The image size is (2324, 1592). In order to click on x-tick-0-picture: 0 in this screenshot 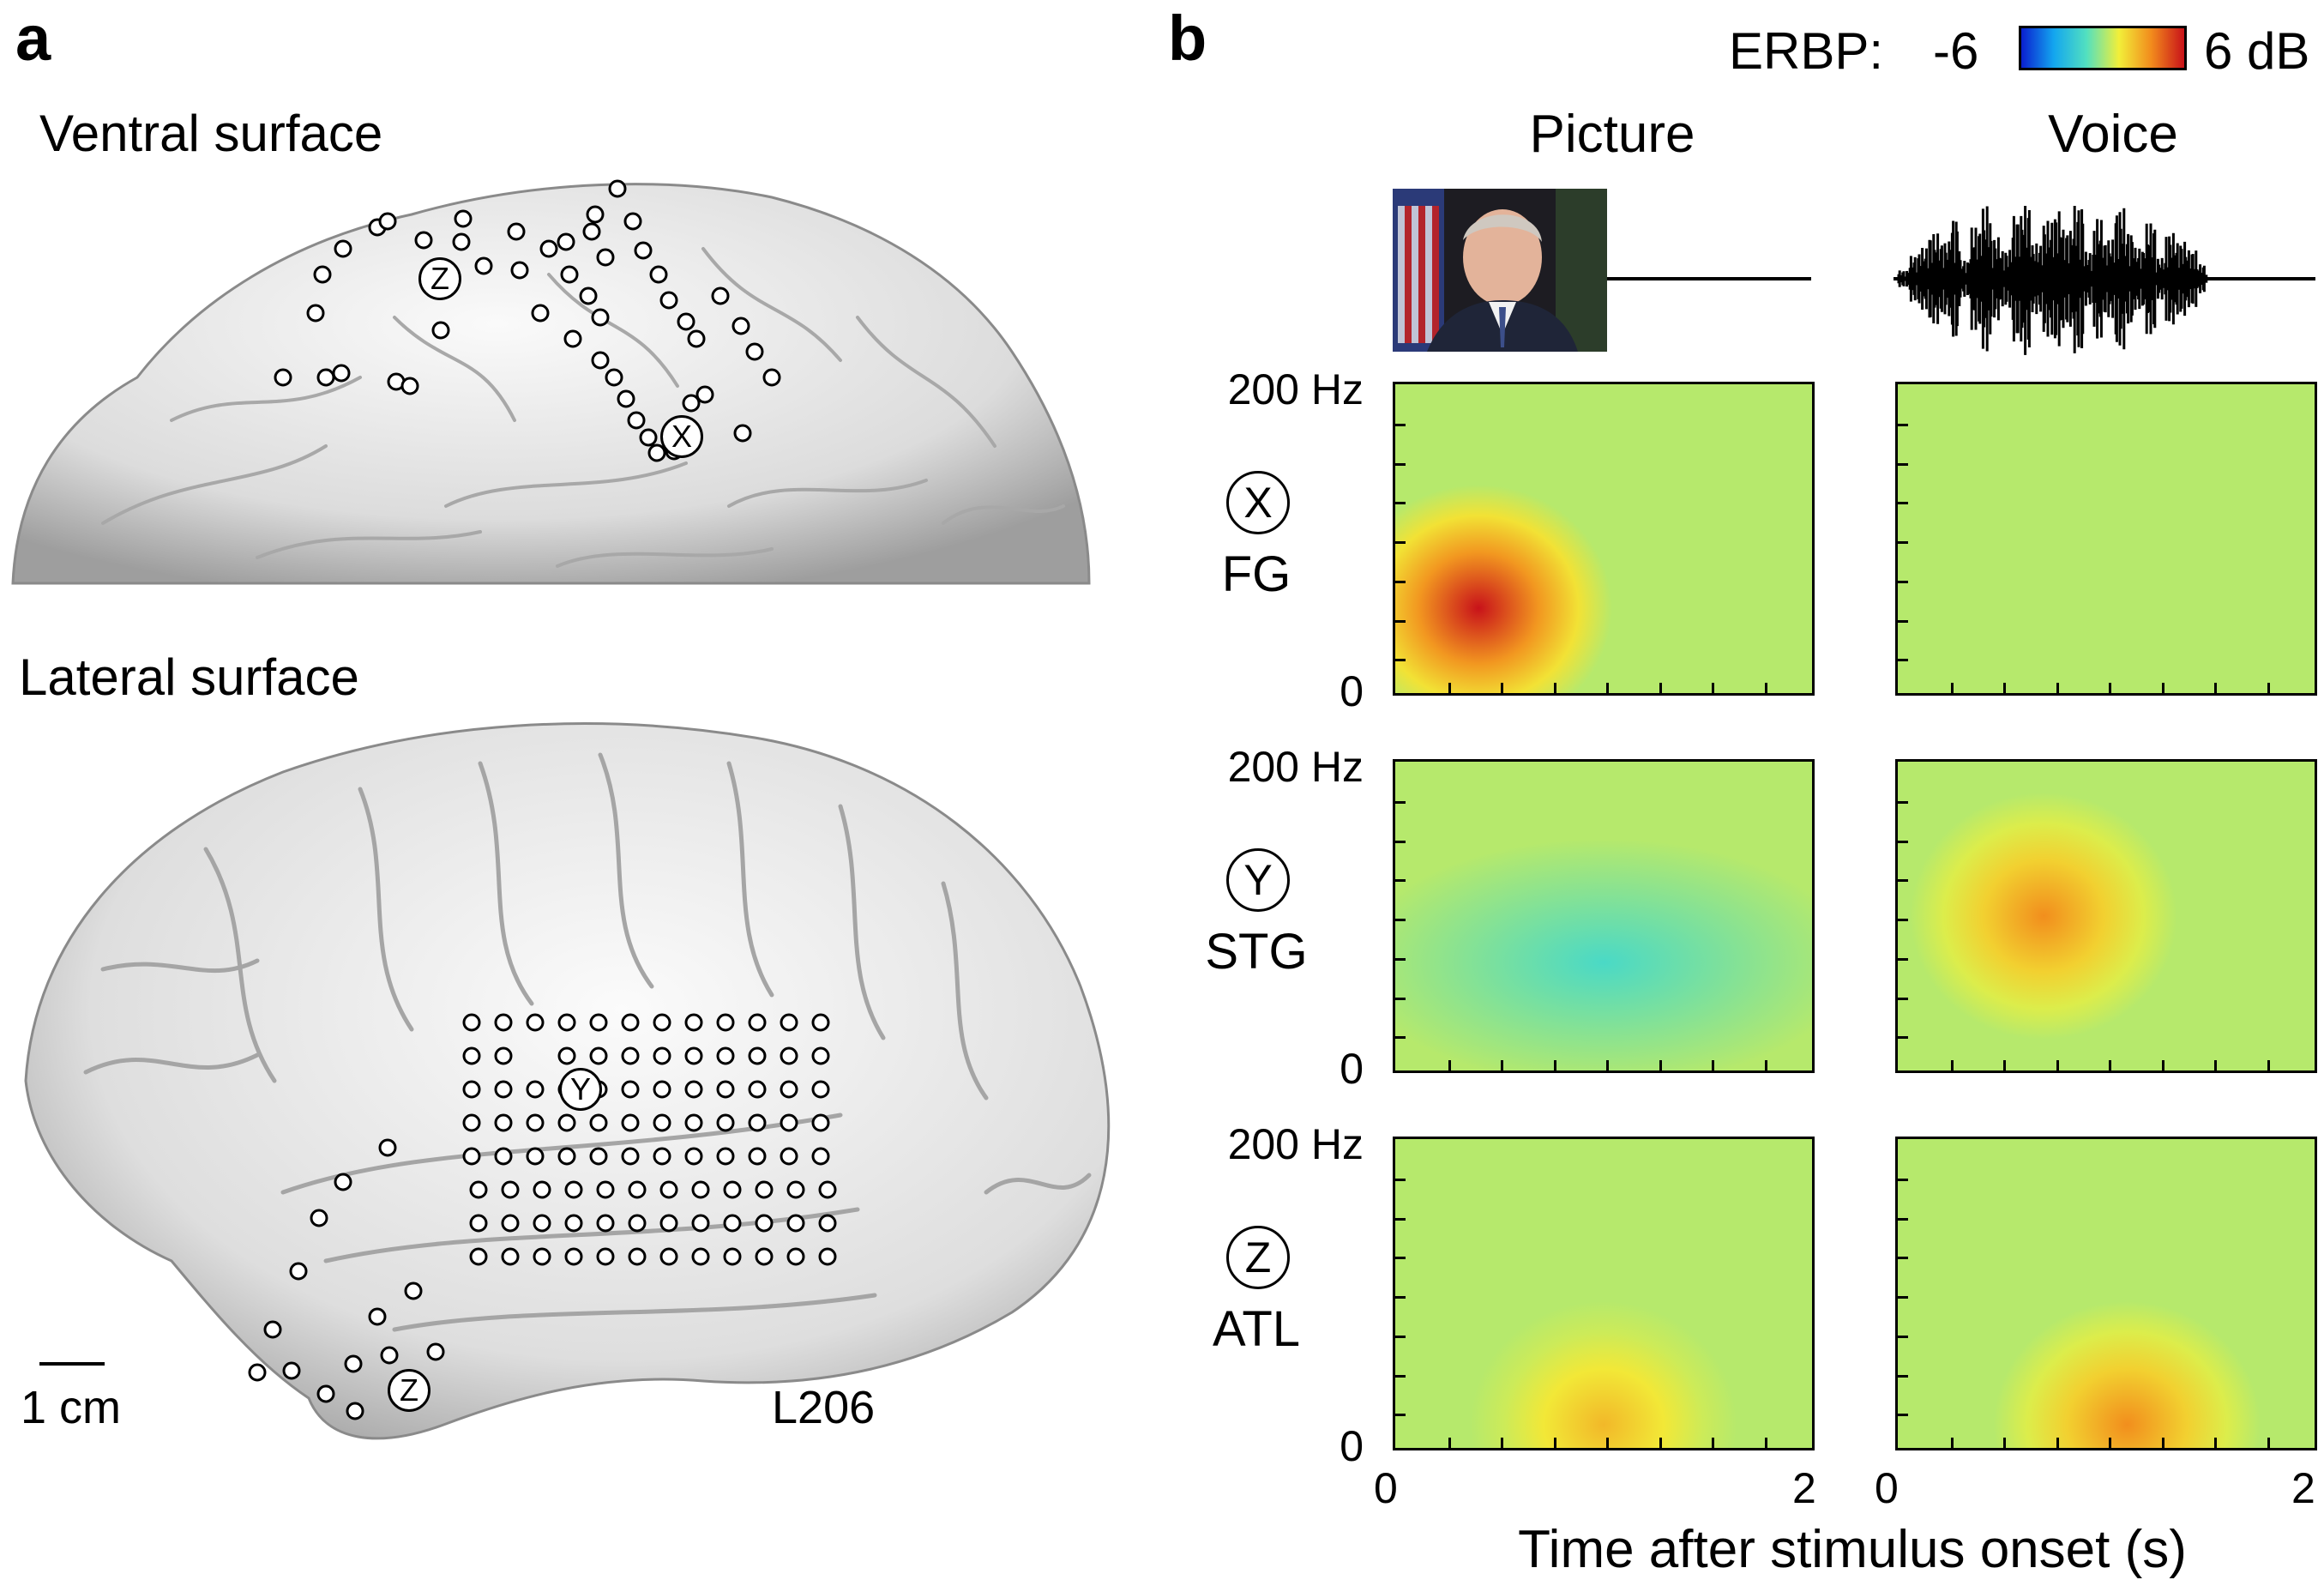, I will do `click(1386, 1488)`.